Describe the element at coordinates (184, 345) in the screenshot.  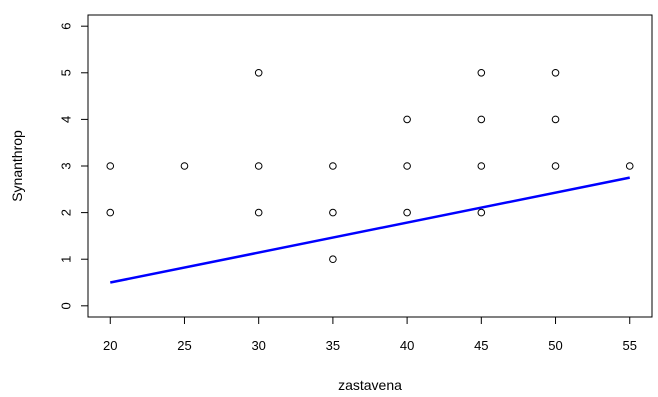
I see `x-tick-label: 25` at that location.